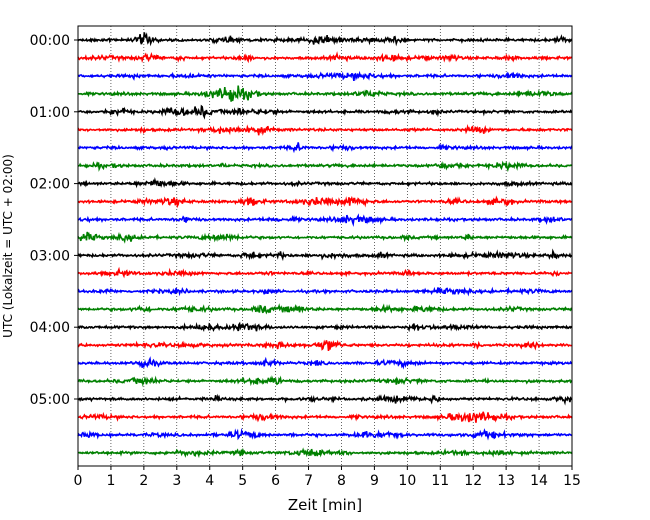 This screenshot has height=520, width=650. I want to click on x-tick-label: 0, so click(78, 481).